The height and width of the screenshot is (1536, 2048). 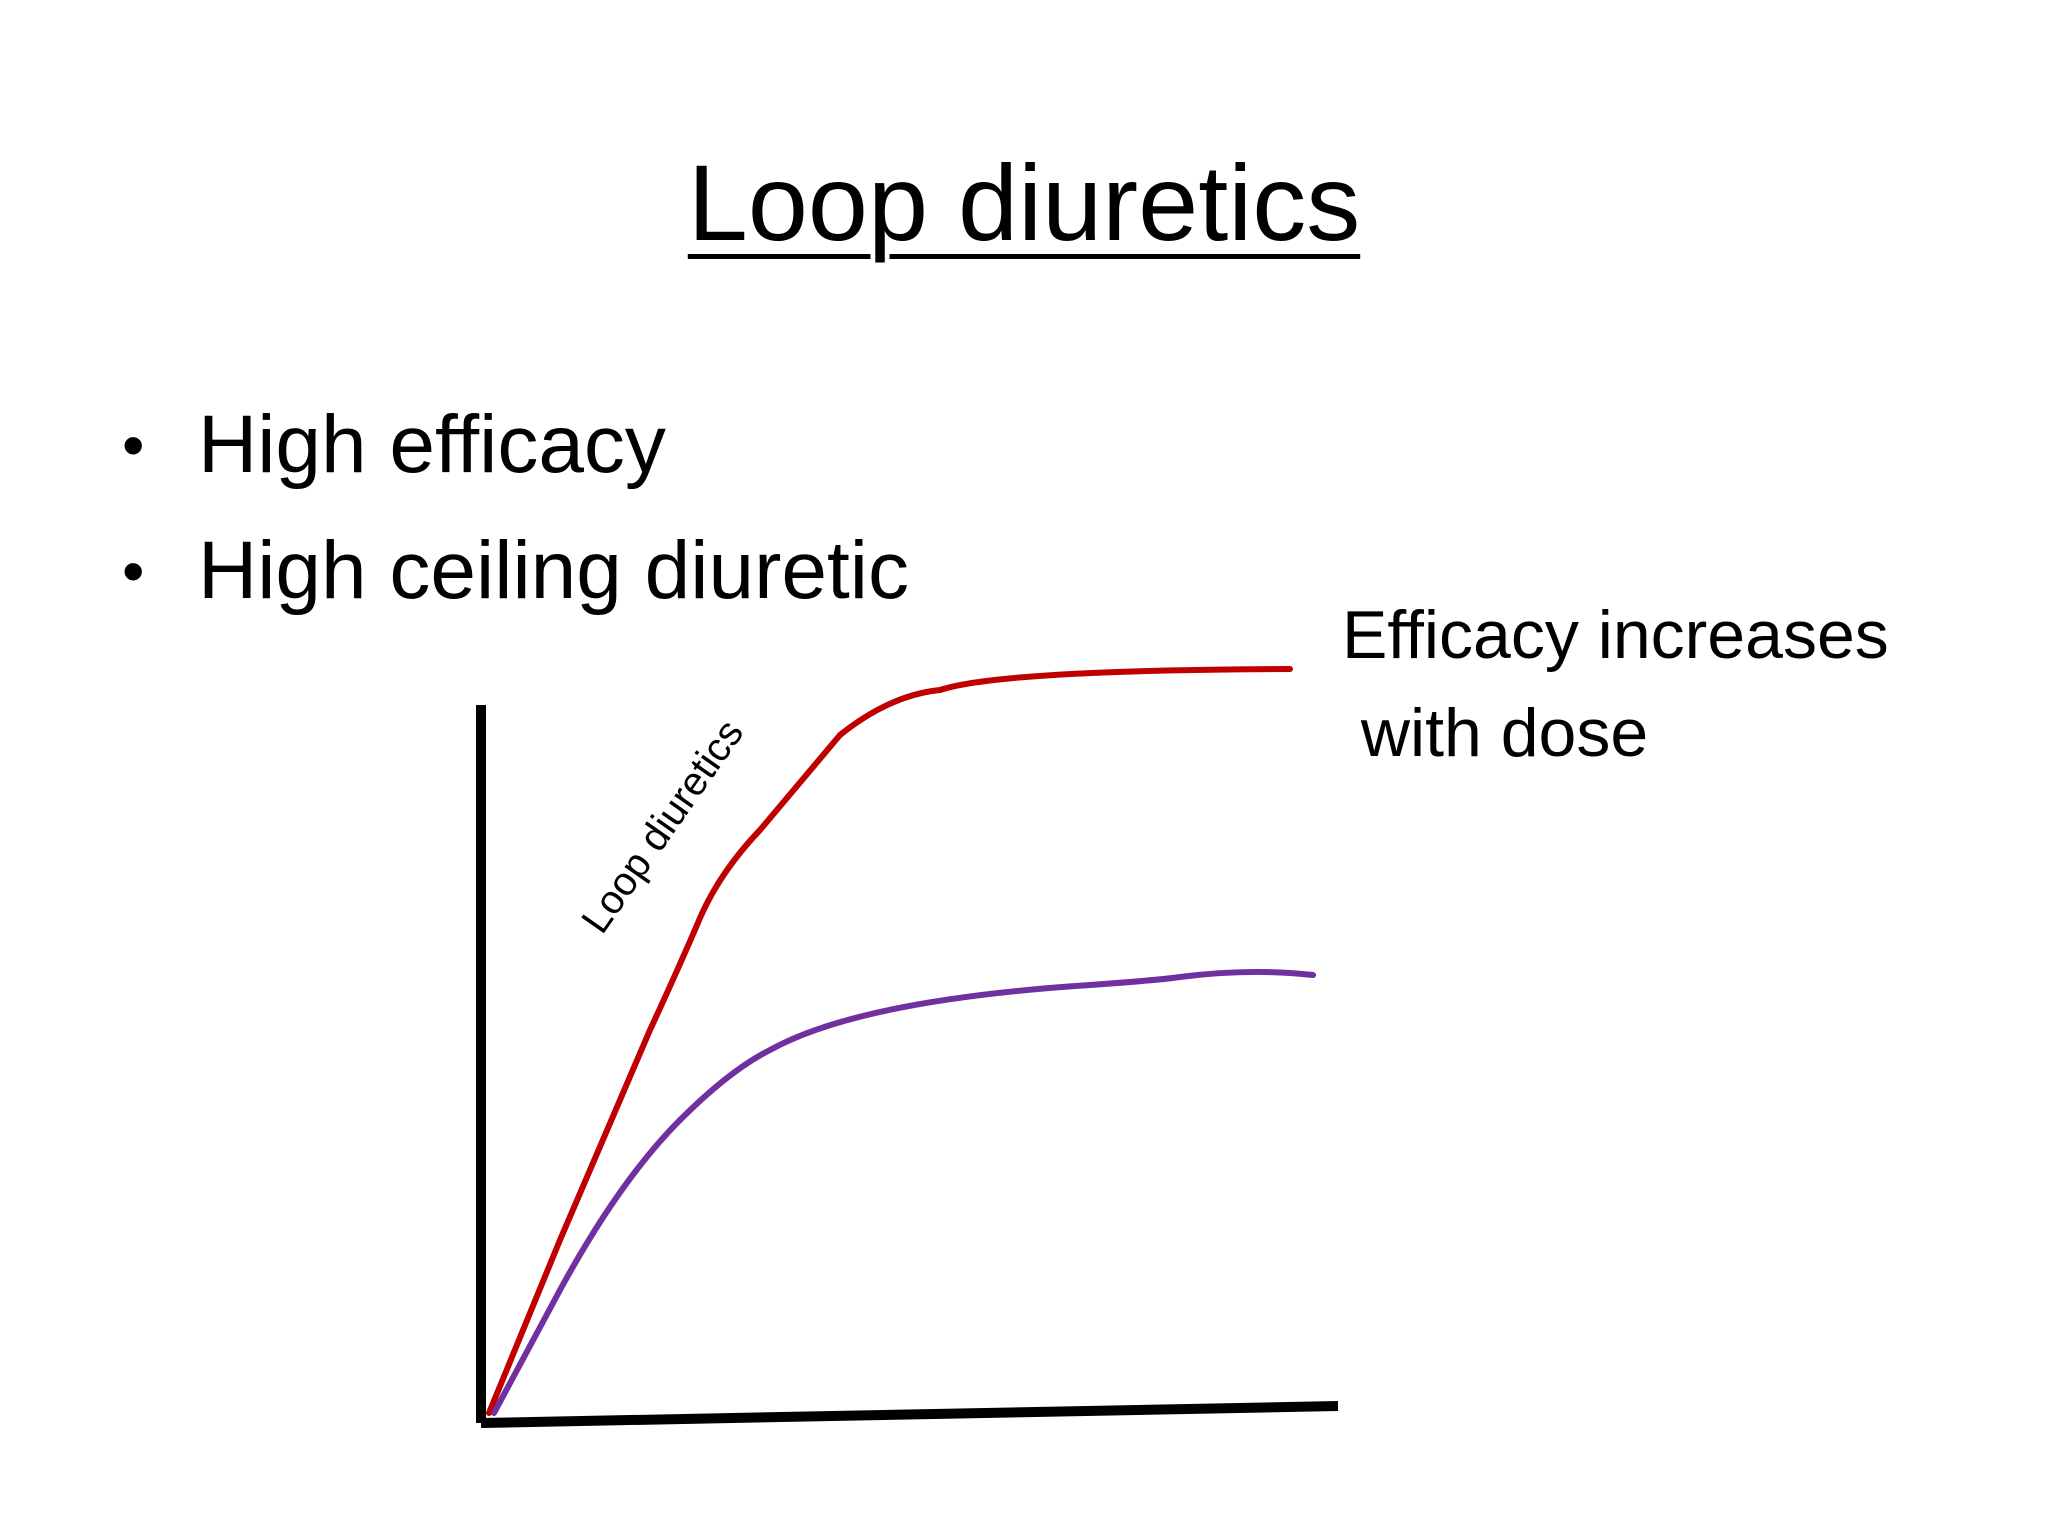 I want to click on bullet-text: High efficacy, so click(x=432, y=444).